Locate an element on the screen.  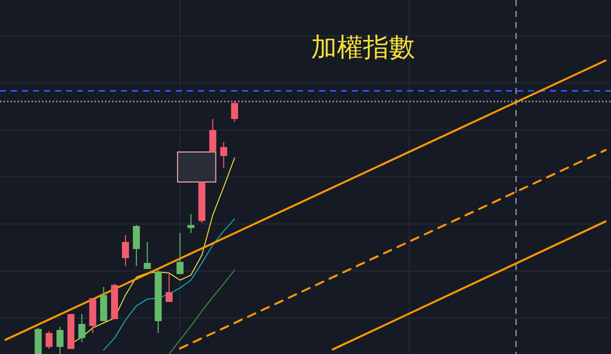
chart-title: 加權指數 is located at coordinates (363, 48).